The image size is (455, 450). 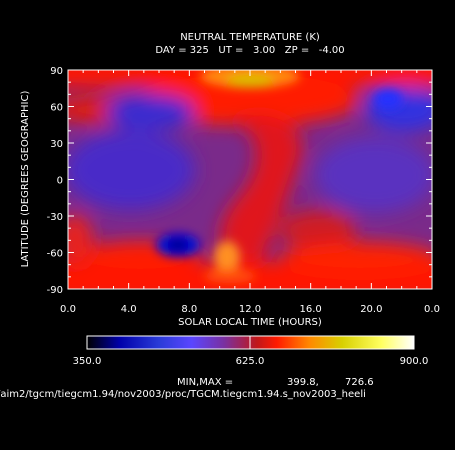 What do you see at coordinates (414, 361) in the screenshot?
I see `colorbar-label-max: 900.0` at bounding box center [414, 361].